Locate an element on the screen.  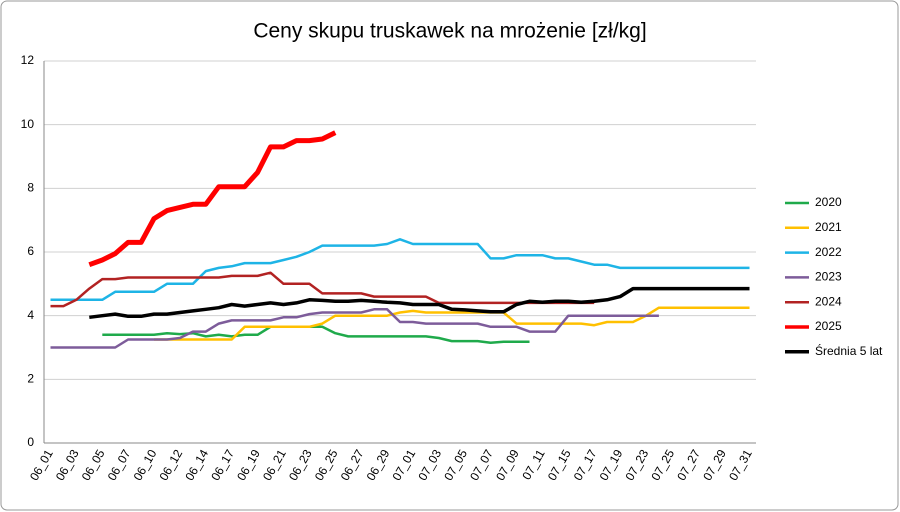
y-tick-label: 12 is located at coordinates (28, 60).